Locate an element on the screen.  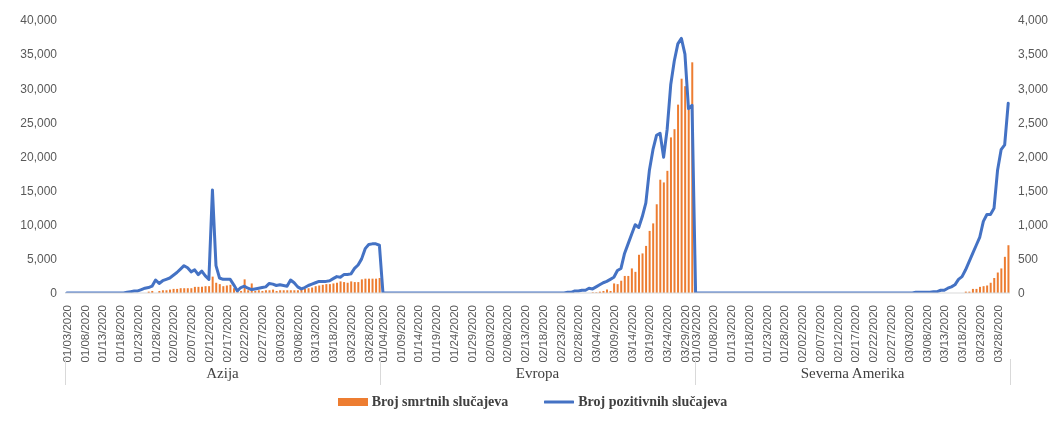
y-tick-label: 25,000 is located at coordinates (39, 122).